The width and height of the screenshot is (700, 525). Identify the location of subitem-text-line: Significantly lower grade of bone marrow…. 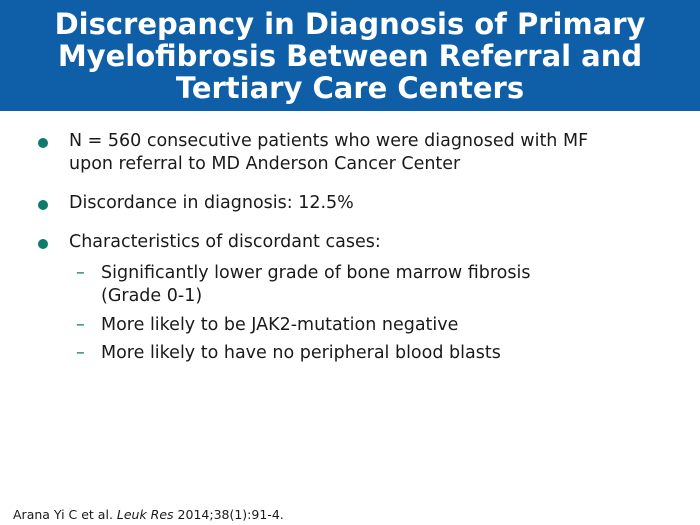
(316, 273).